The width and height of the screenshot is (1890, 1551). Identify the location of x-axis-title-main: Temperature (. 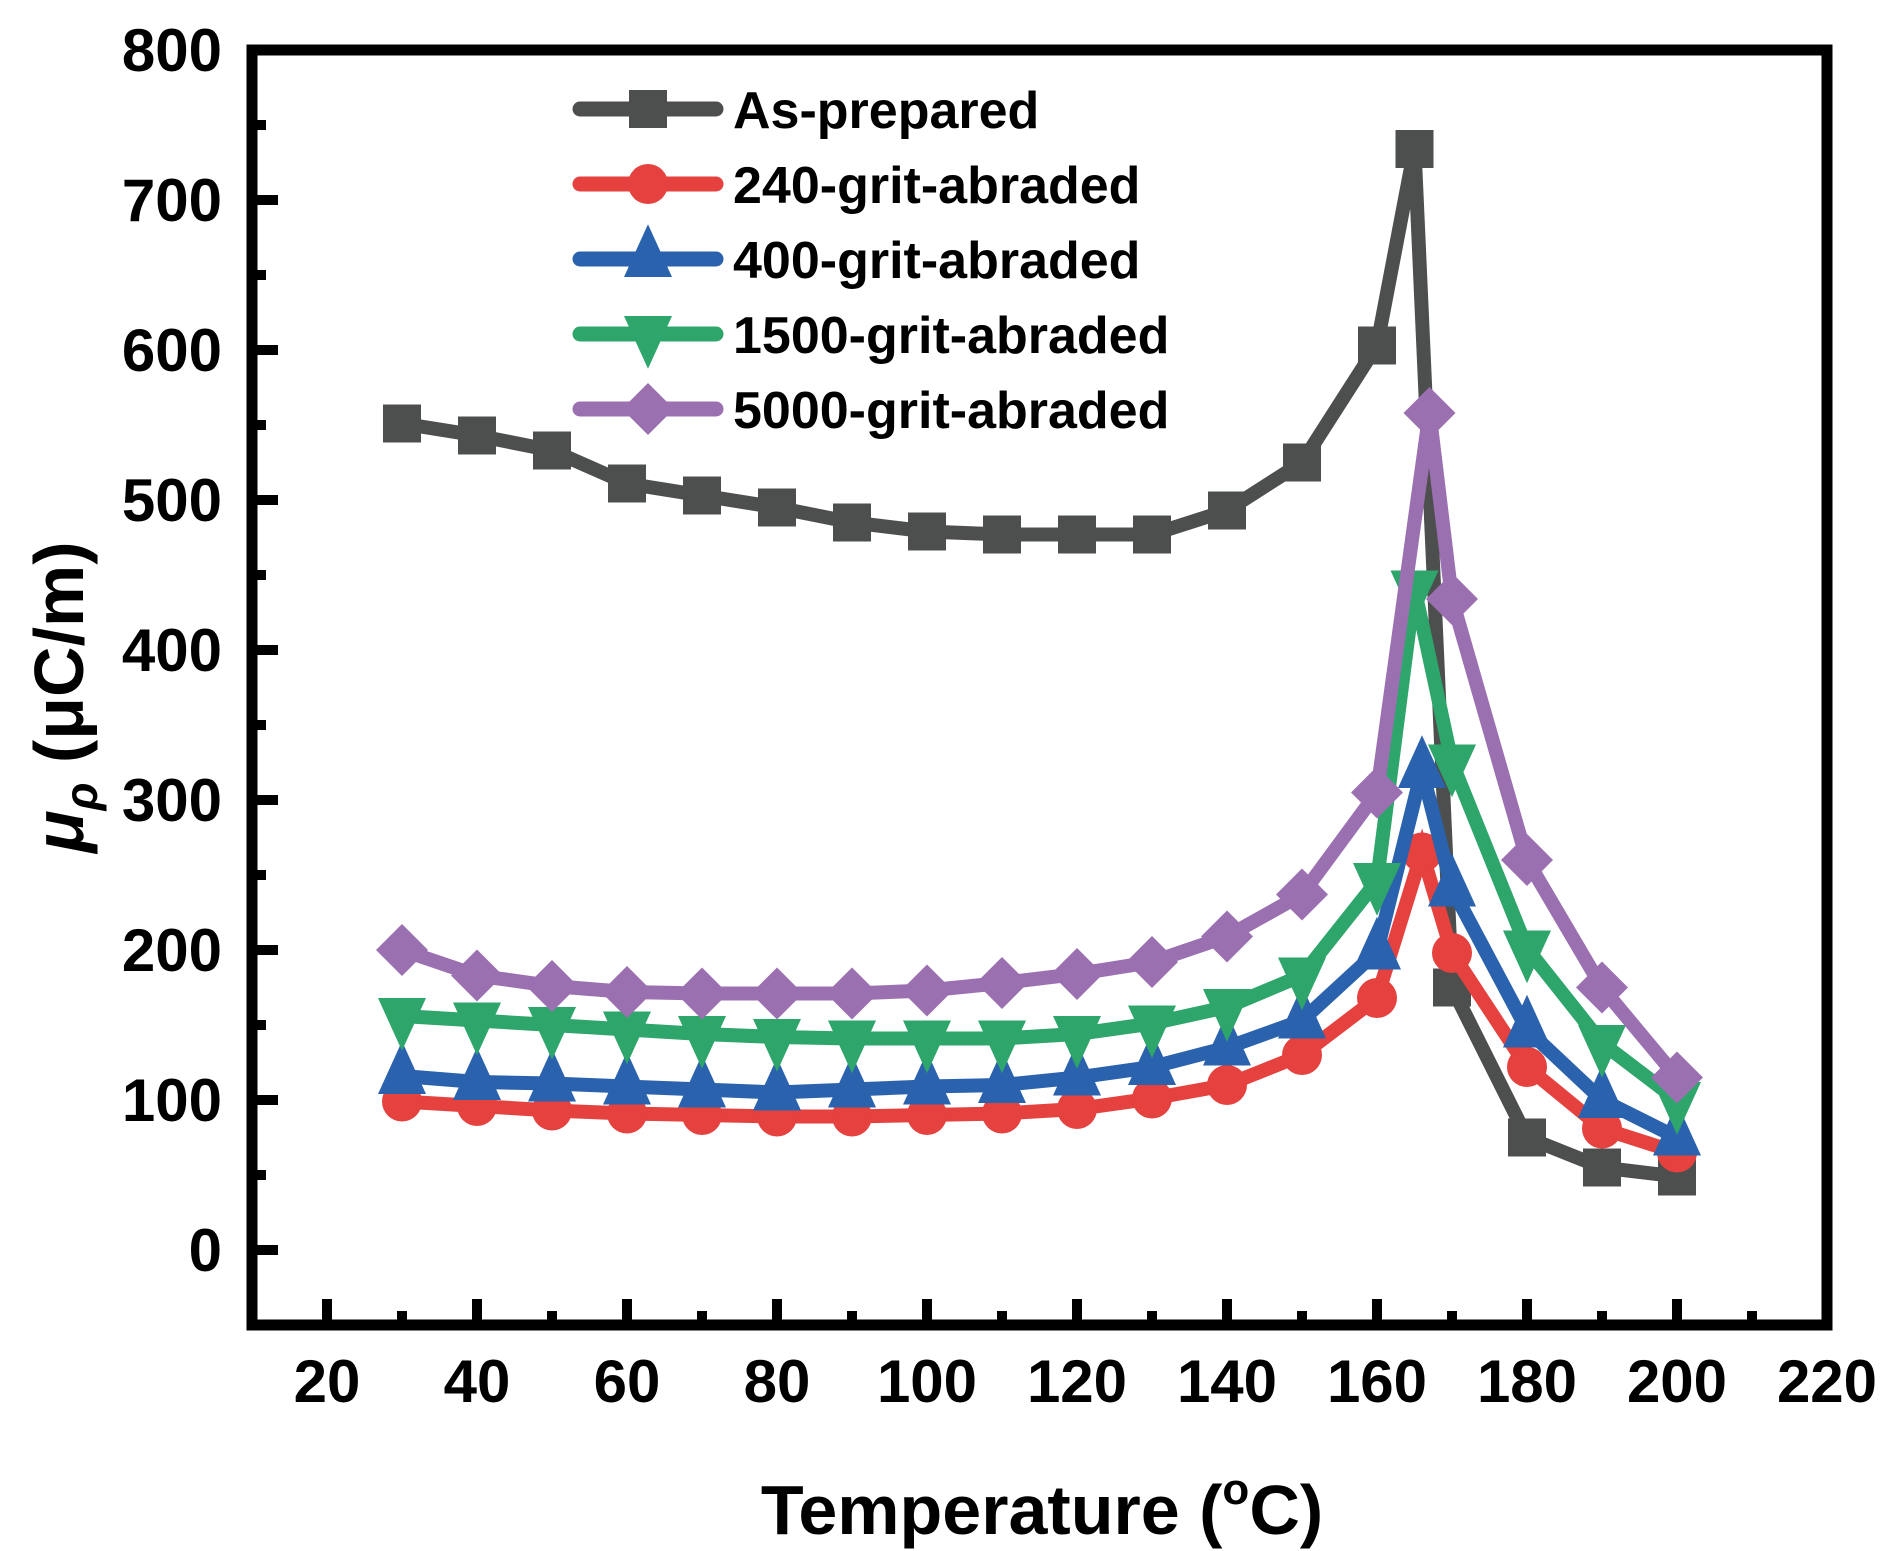
(992, 1510).